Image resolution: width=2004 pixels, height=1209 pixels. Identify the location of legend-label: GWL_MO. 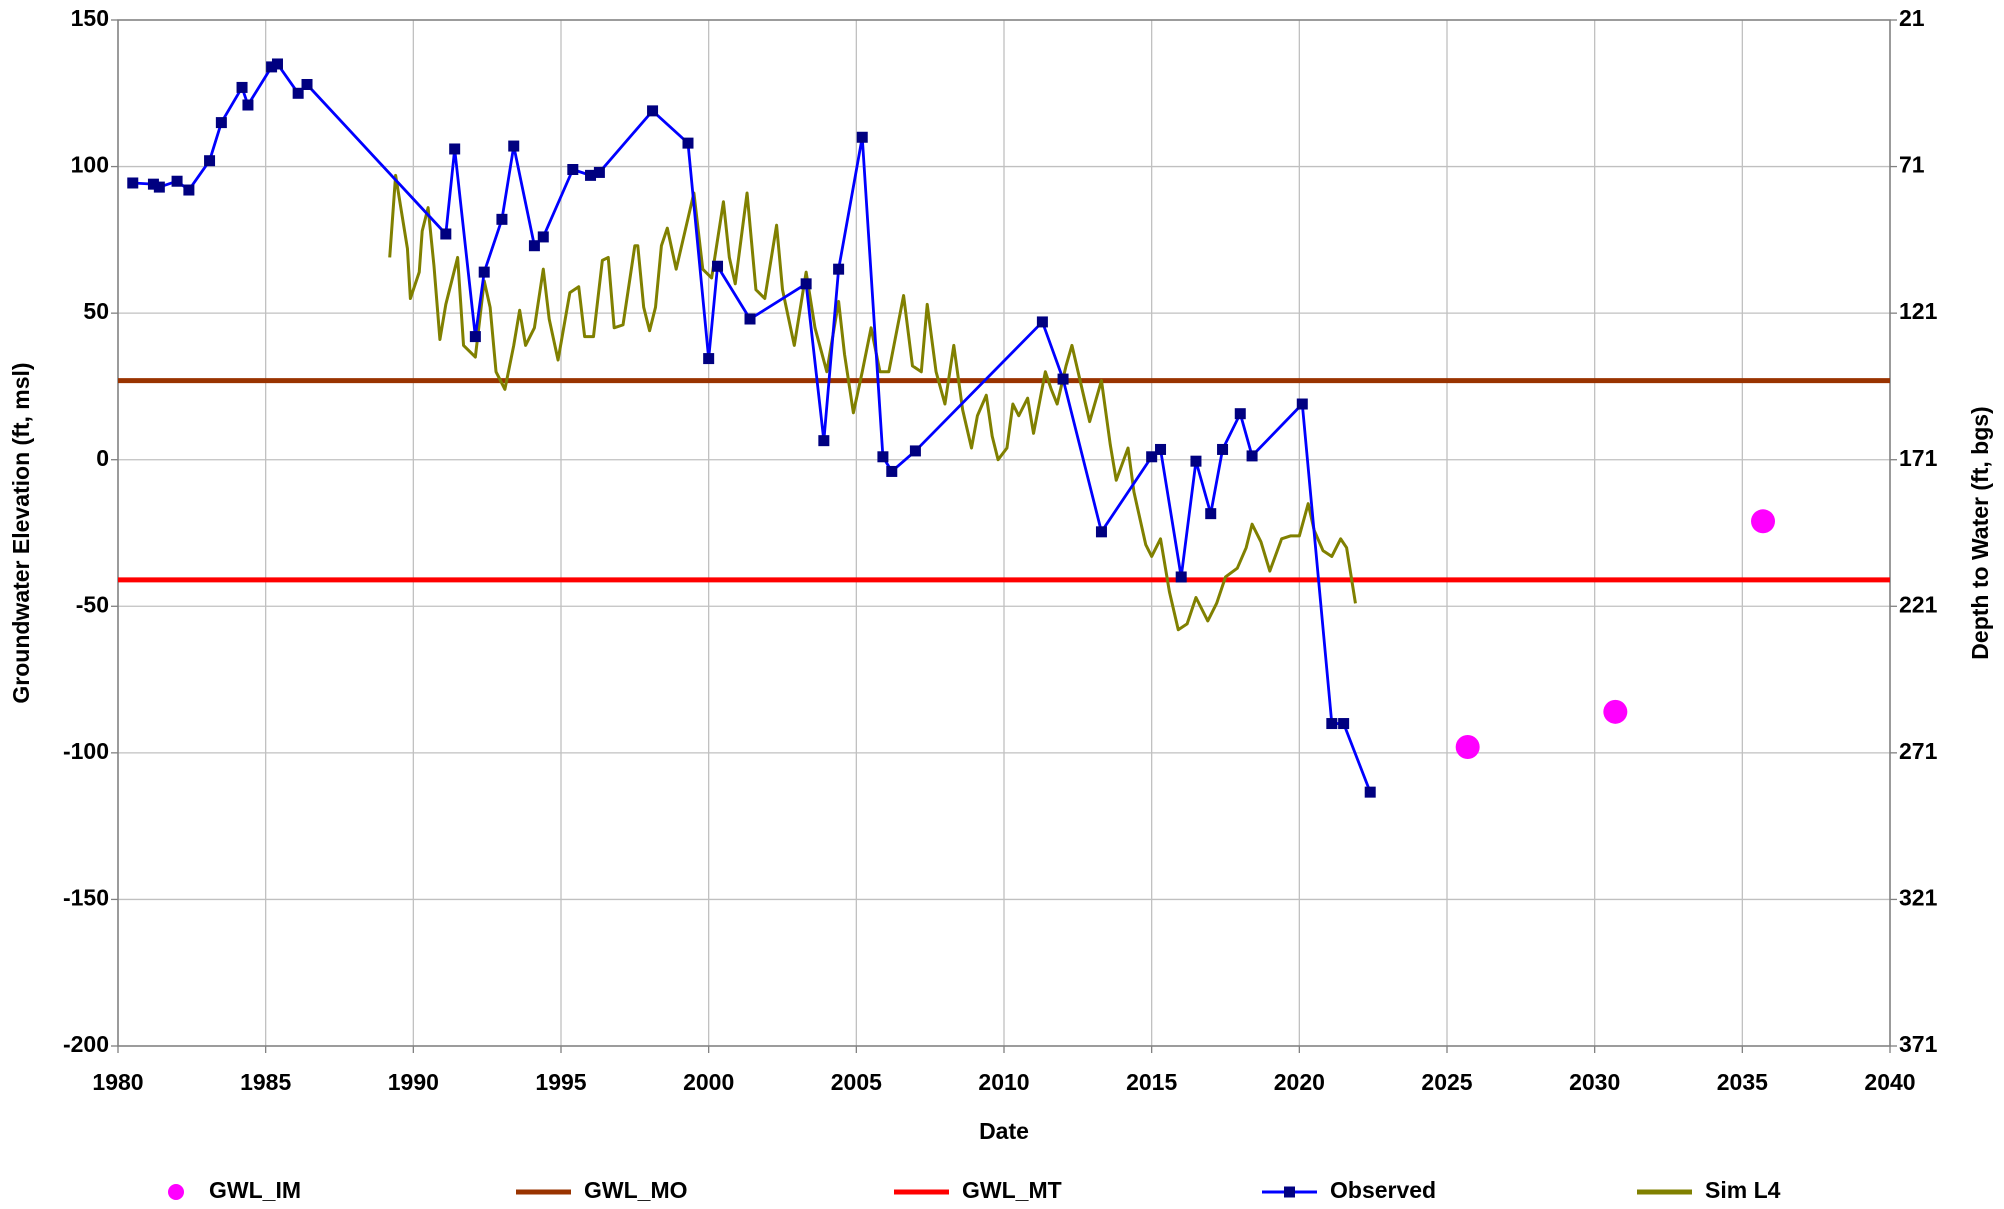
(636, 1190).